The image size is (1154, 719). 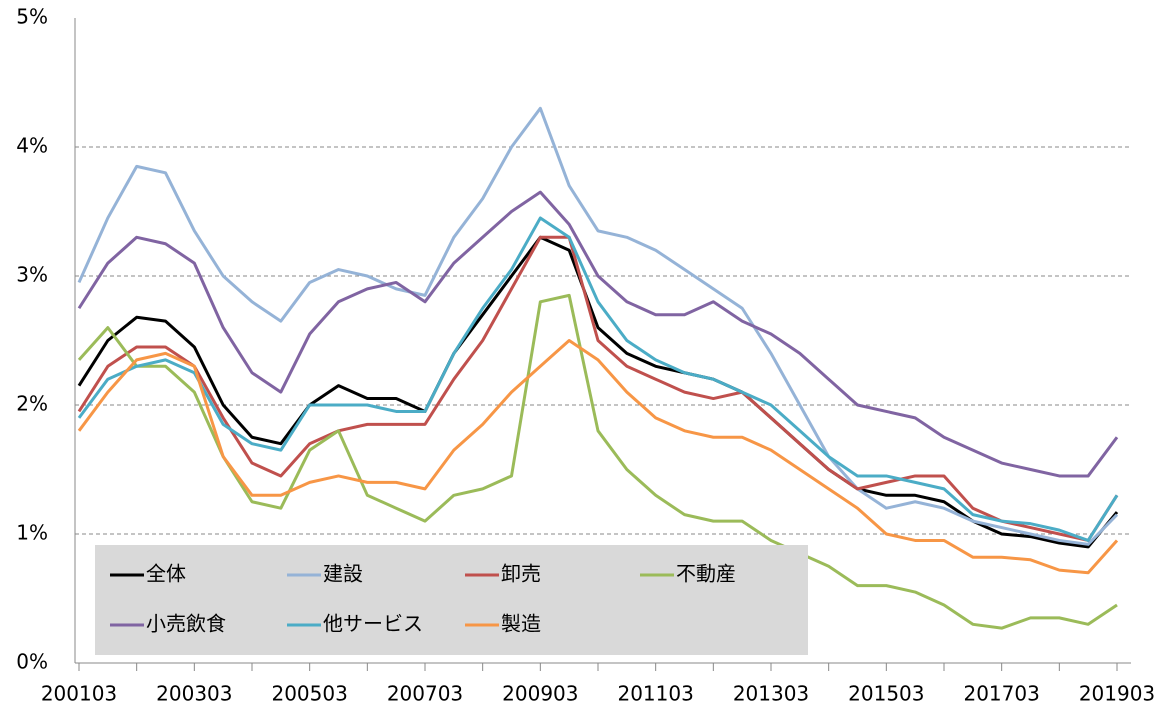 I want to click on y-tick-label: 4%, so click(x=32, y=146).